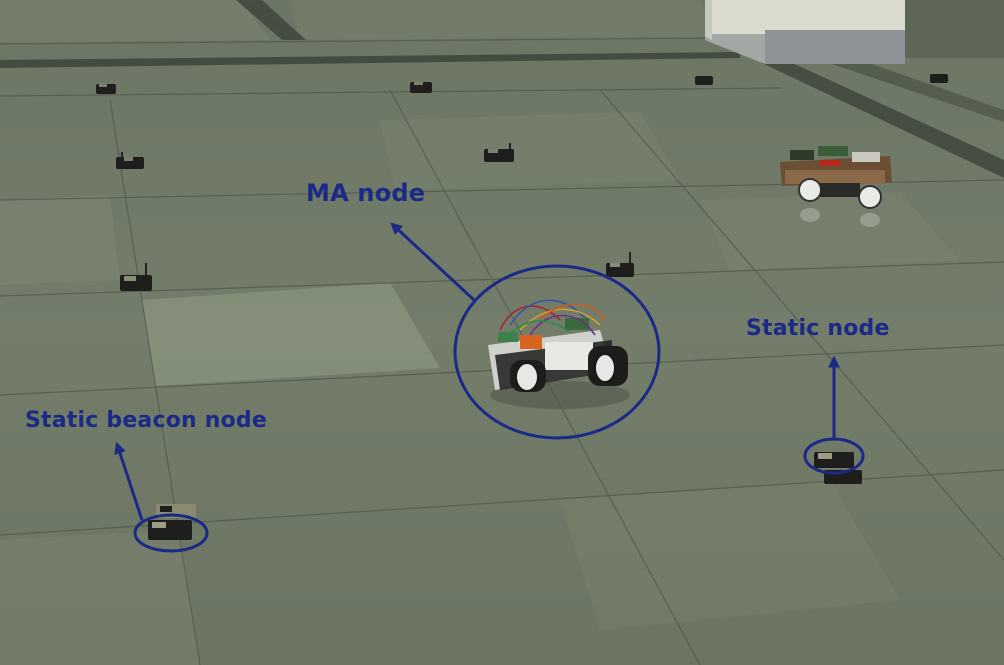  What do you see at coordinates (146, 420) in the screenshot?
I see `static-beacon-node-label: Static beacon node` at bounding box center [146, 420].